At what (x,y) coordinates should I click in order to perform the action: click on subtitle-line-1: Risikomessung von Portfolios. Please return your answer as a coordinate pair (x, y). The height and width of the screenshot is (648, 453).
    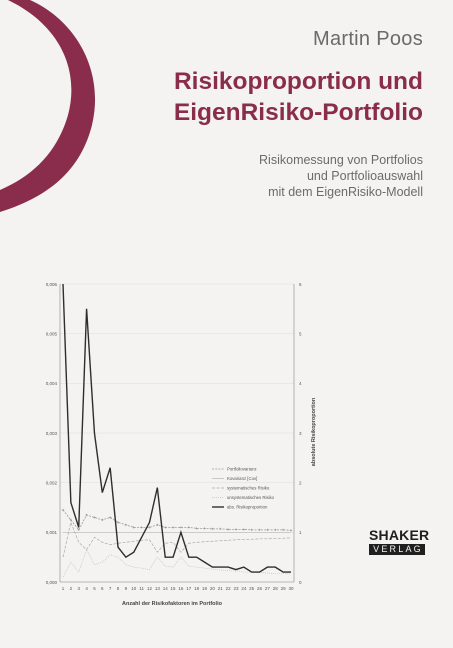
    Looking at the image, I should click on (341, 160).